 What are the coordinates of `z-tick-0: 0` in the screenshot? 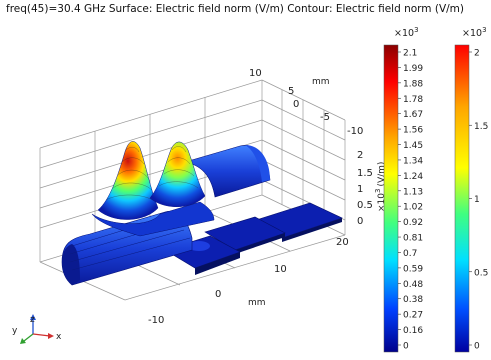 It's located at (360, 221).